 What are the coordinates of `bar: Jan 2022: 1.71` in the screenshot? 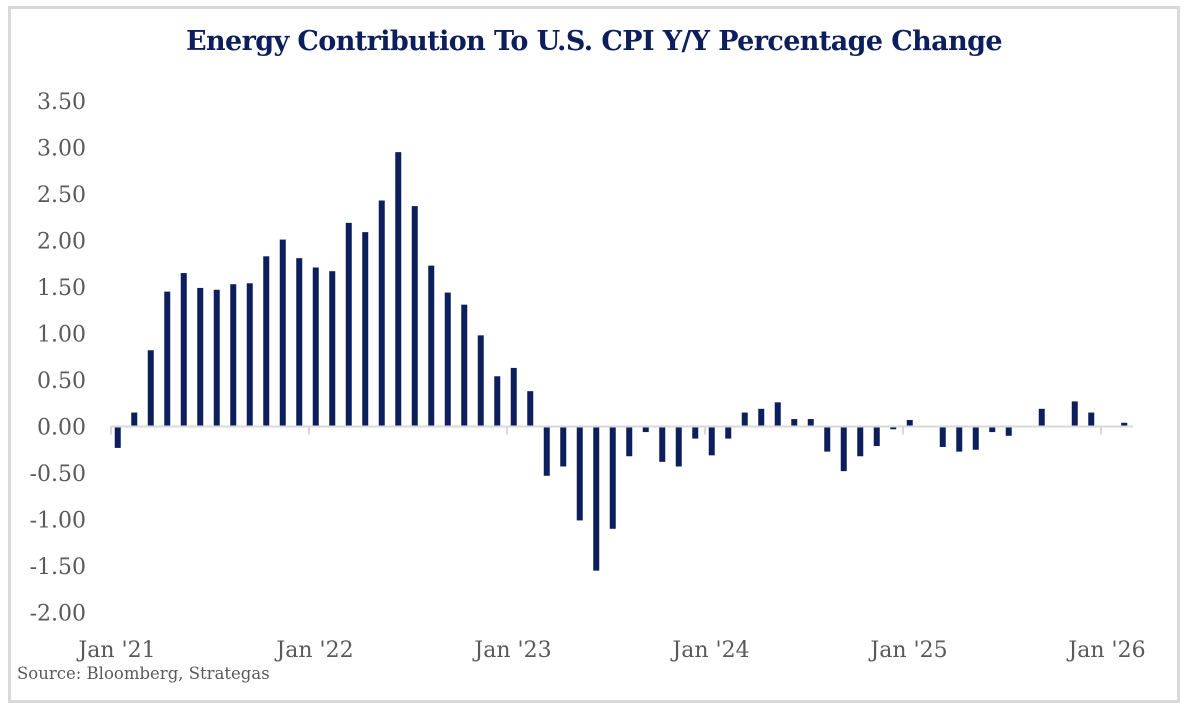 It's located at (315, 347).